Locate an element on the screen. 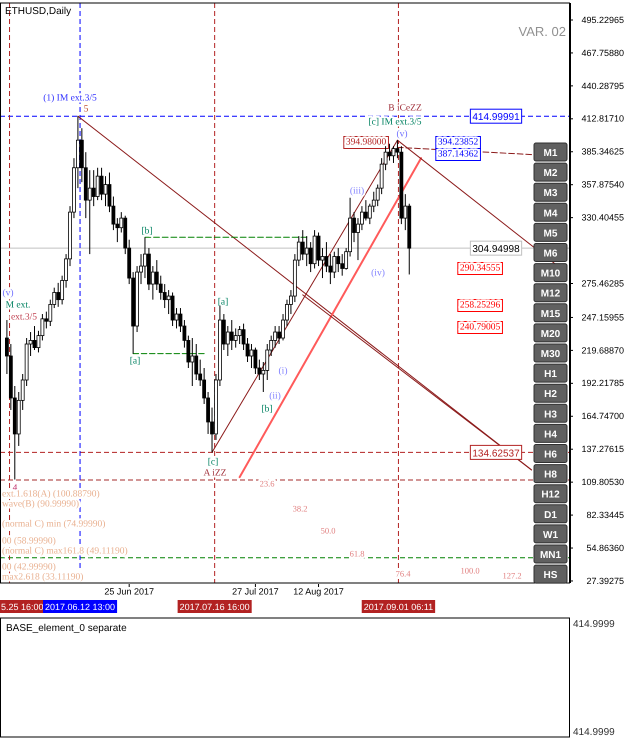 The height and width of the screenshot is (741, 627). annotation: H4 is located at coordinates (551, 434).